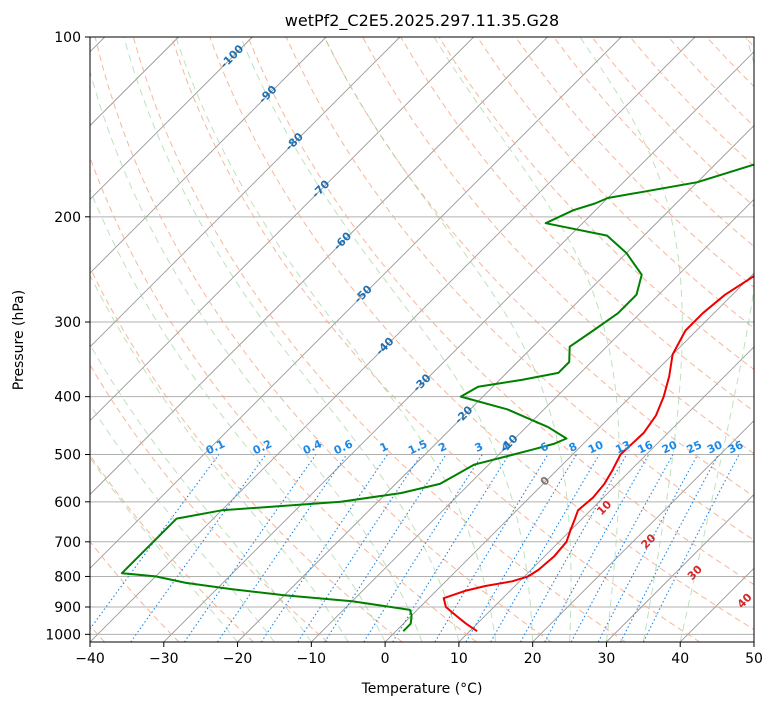  Describe the element at coordinates (90, 659) in the screenshot. I see `x-tick-label: −40` at that location.